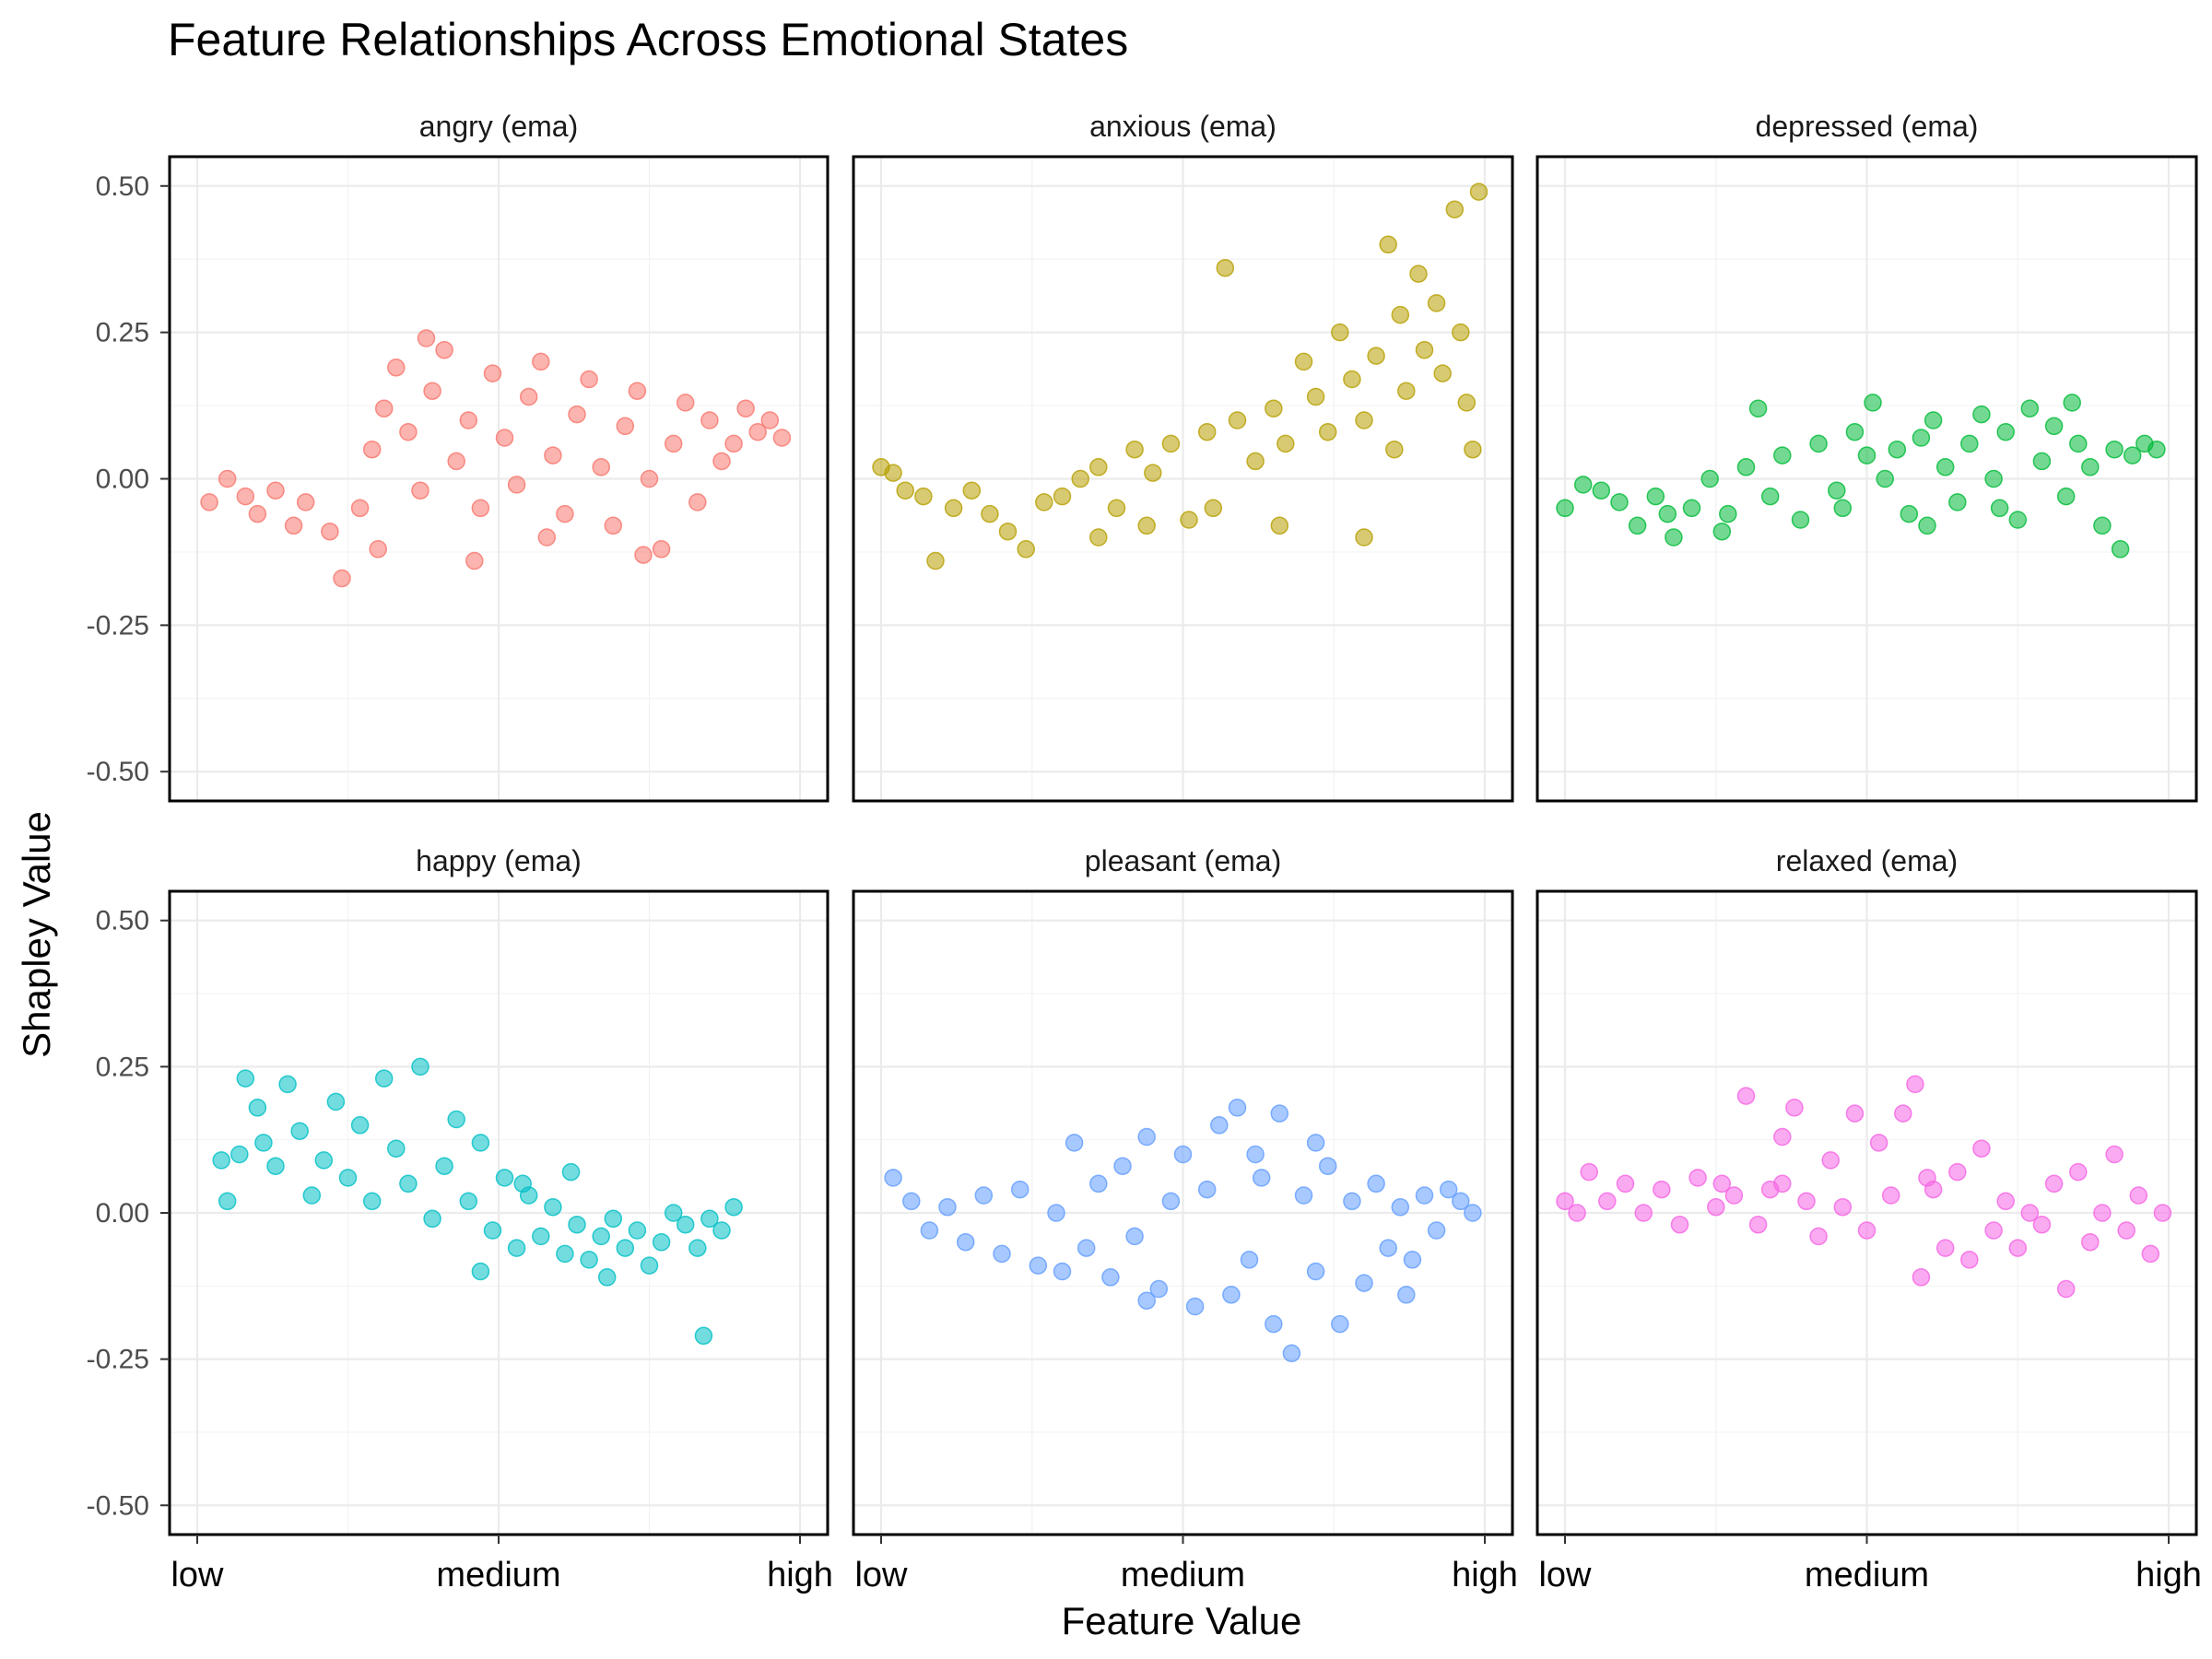  I want to click on y-tick-label: -0.50, so click(118, 1505).